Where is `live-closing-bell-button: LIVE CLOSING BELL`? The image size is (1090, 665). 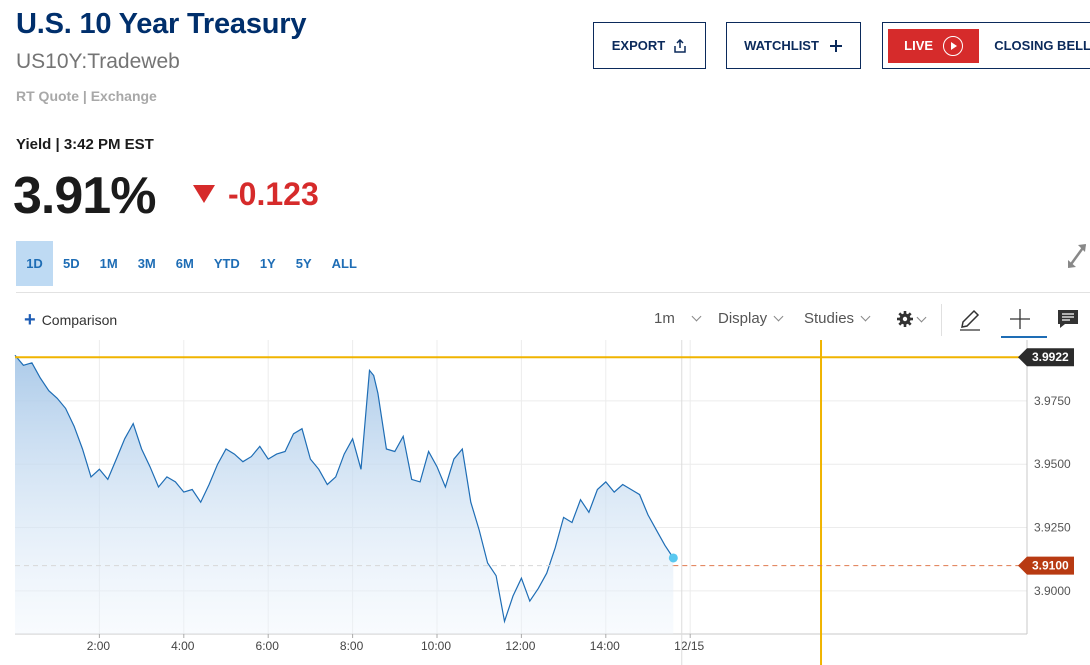 live-closing-bell-button: LIVE CLOSING BELL is located at coordinates (986, 45).